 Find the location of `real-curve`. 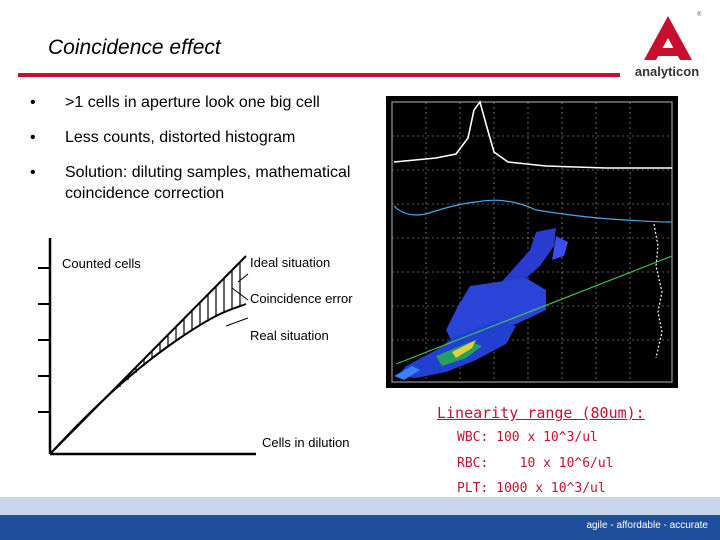

real-curve is located at coordinates (148, 379).